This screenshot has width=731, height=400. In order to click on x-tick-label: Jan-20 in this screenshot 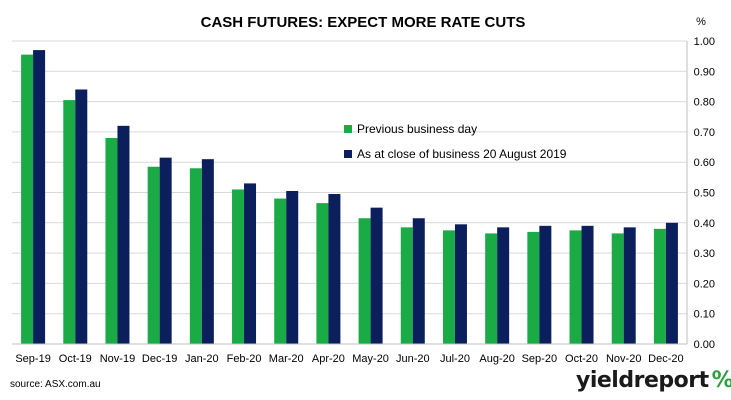, I will do `click(202, 359)`.